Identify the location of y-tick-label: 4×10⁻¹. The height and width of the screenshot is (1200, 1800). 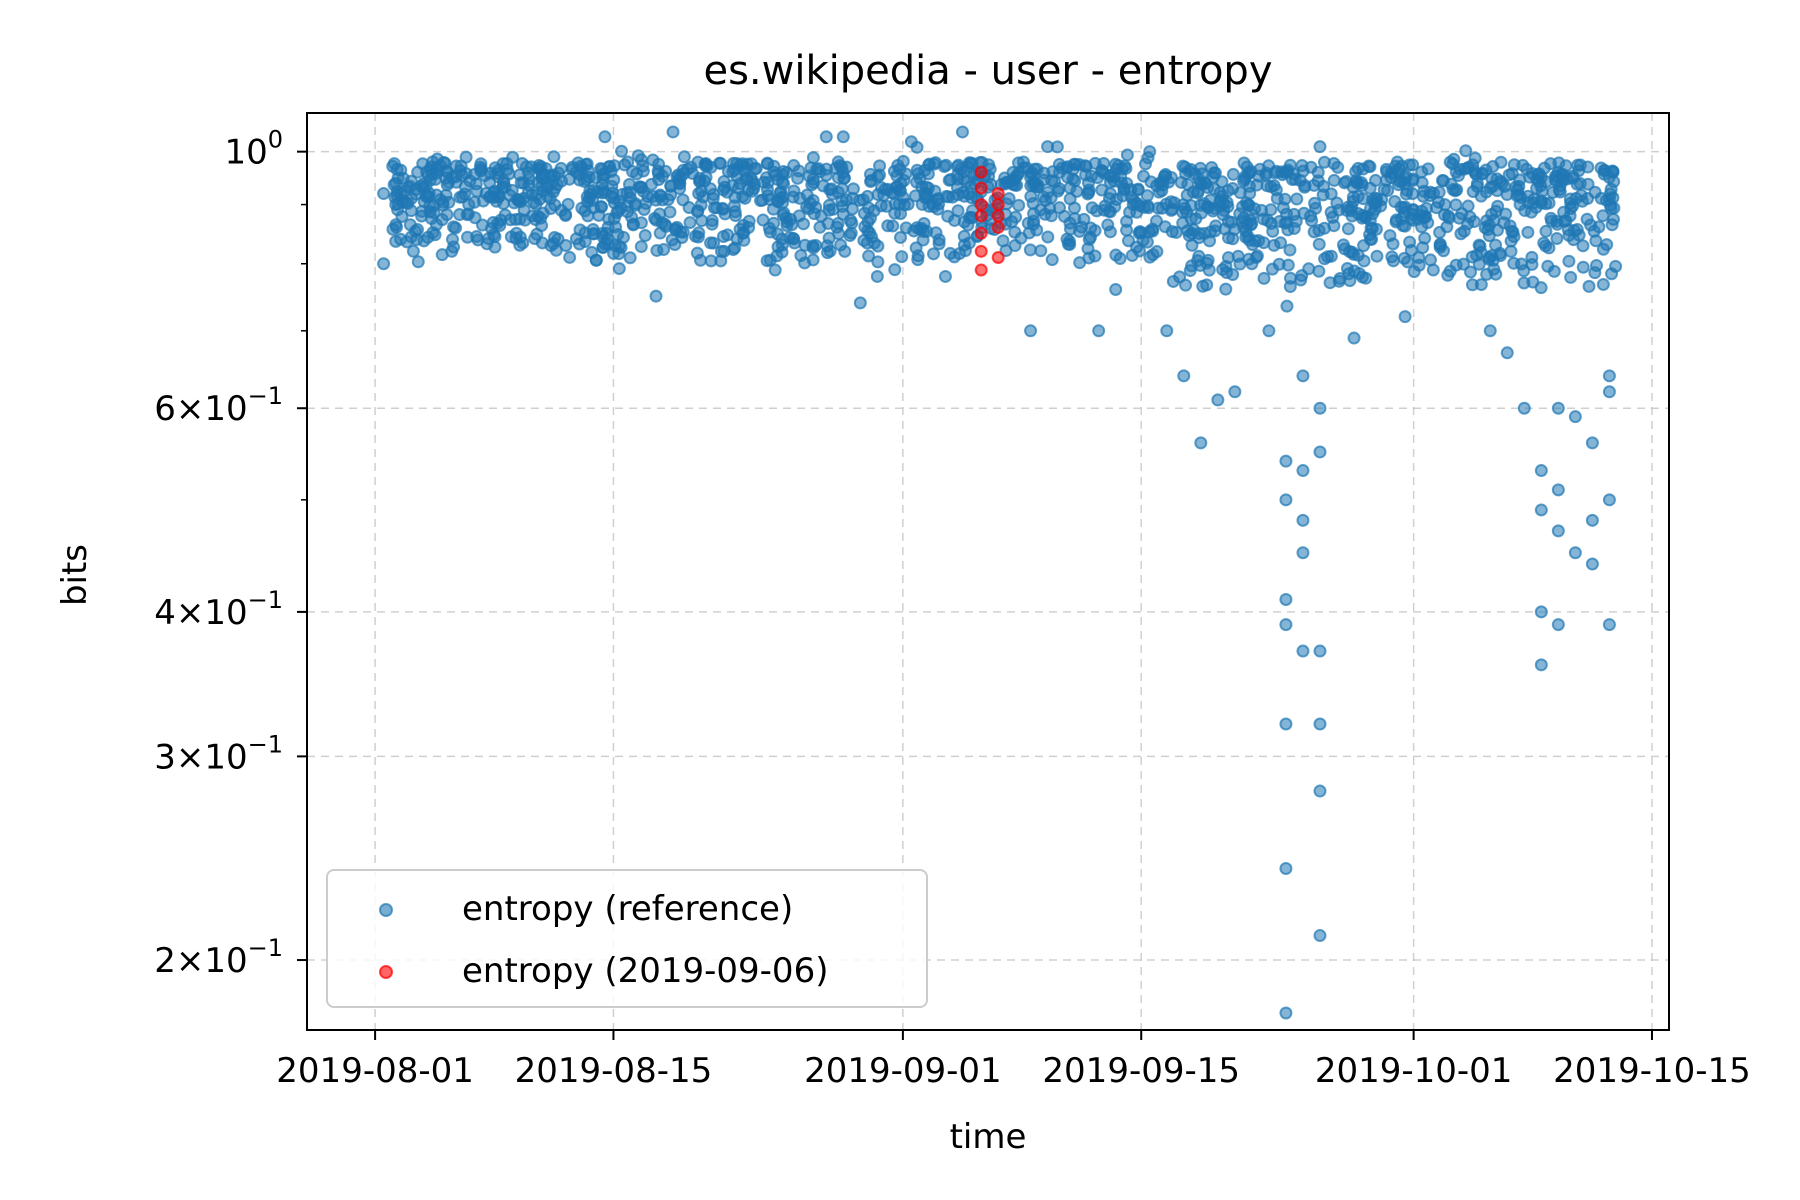
(218, 609).